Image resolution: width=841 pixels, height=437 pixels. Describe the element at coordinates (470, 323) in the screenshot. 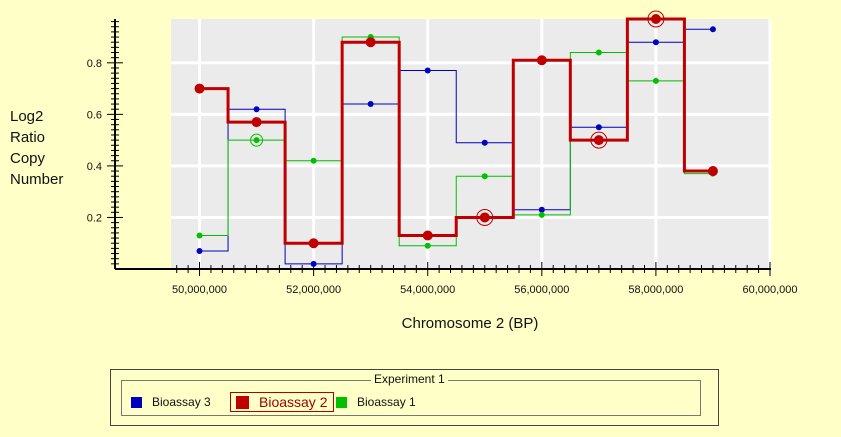

I see `x-axis-label: Chromosome 2 (BP)` at that location.